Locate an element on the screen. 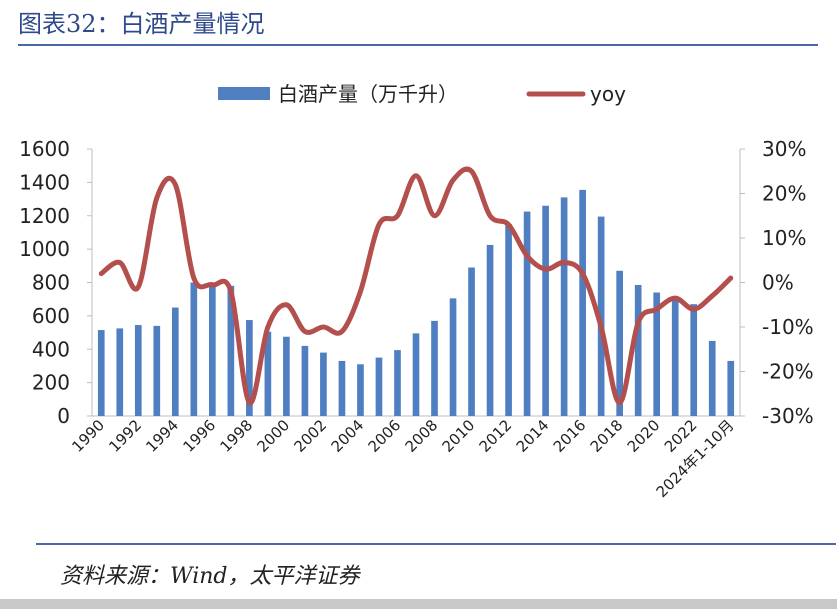  legend-line-label: yoy is located at coordinates (608, 94).